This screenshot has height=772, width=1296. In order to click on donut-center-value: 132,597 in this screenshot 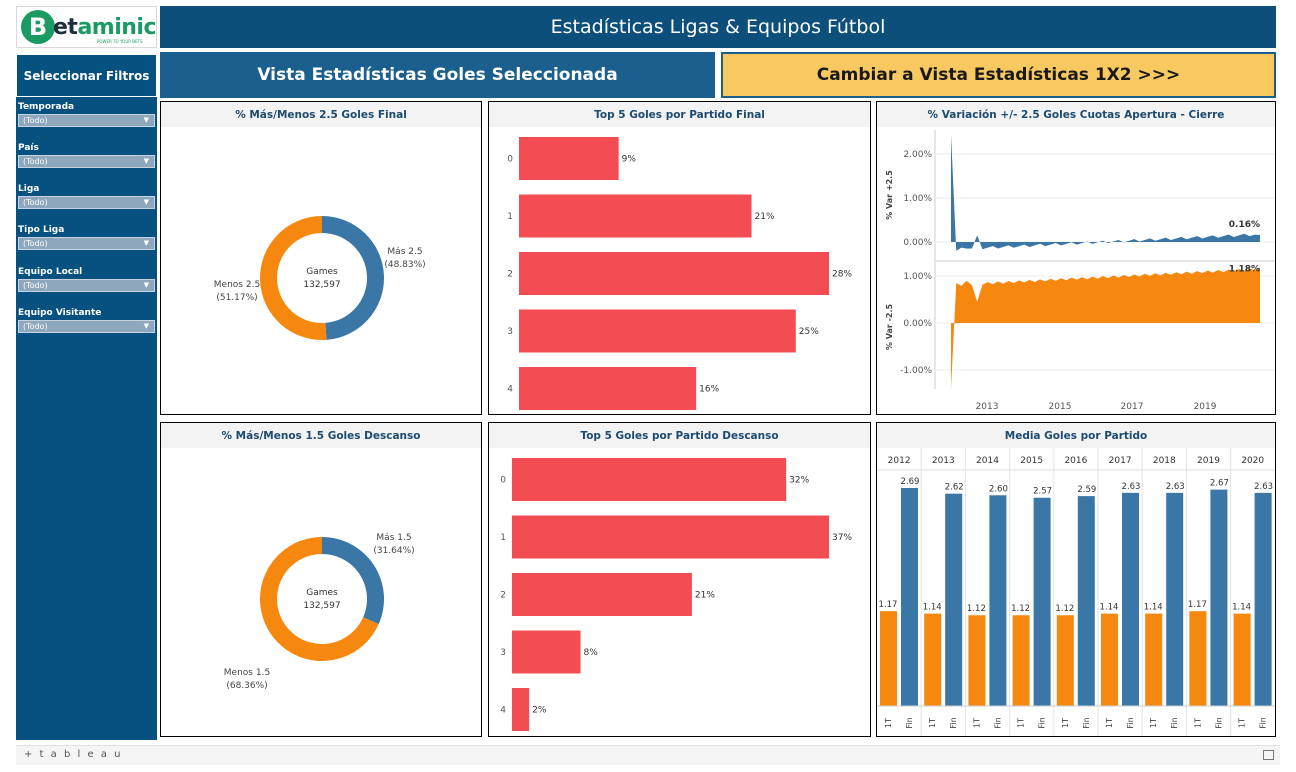, I will do `click(321, 606)`.